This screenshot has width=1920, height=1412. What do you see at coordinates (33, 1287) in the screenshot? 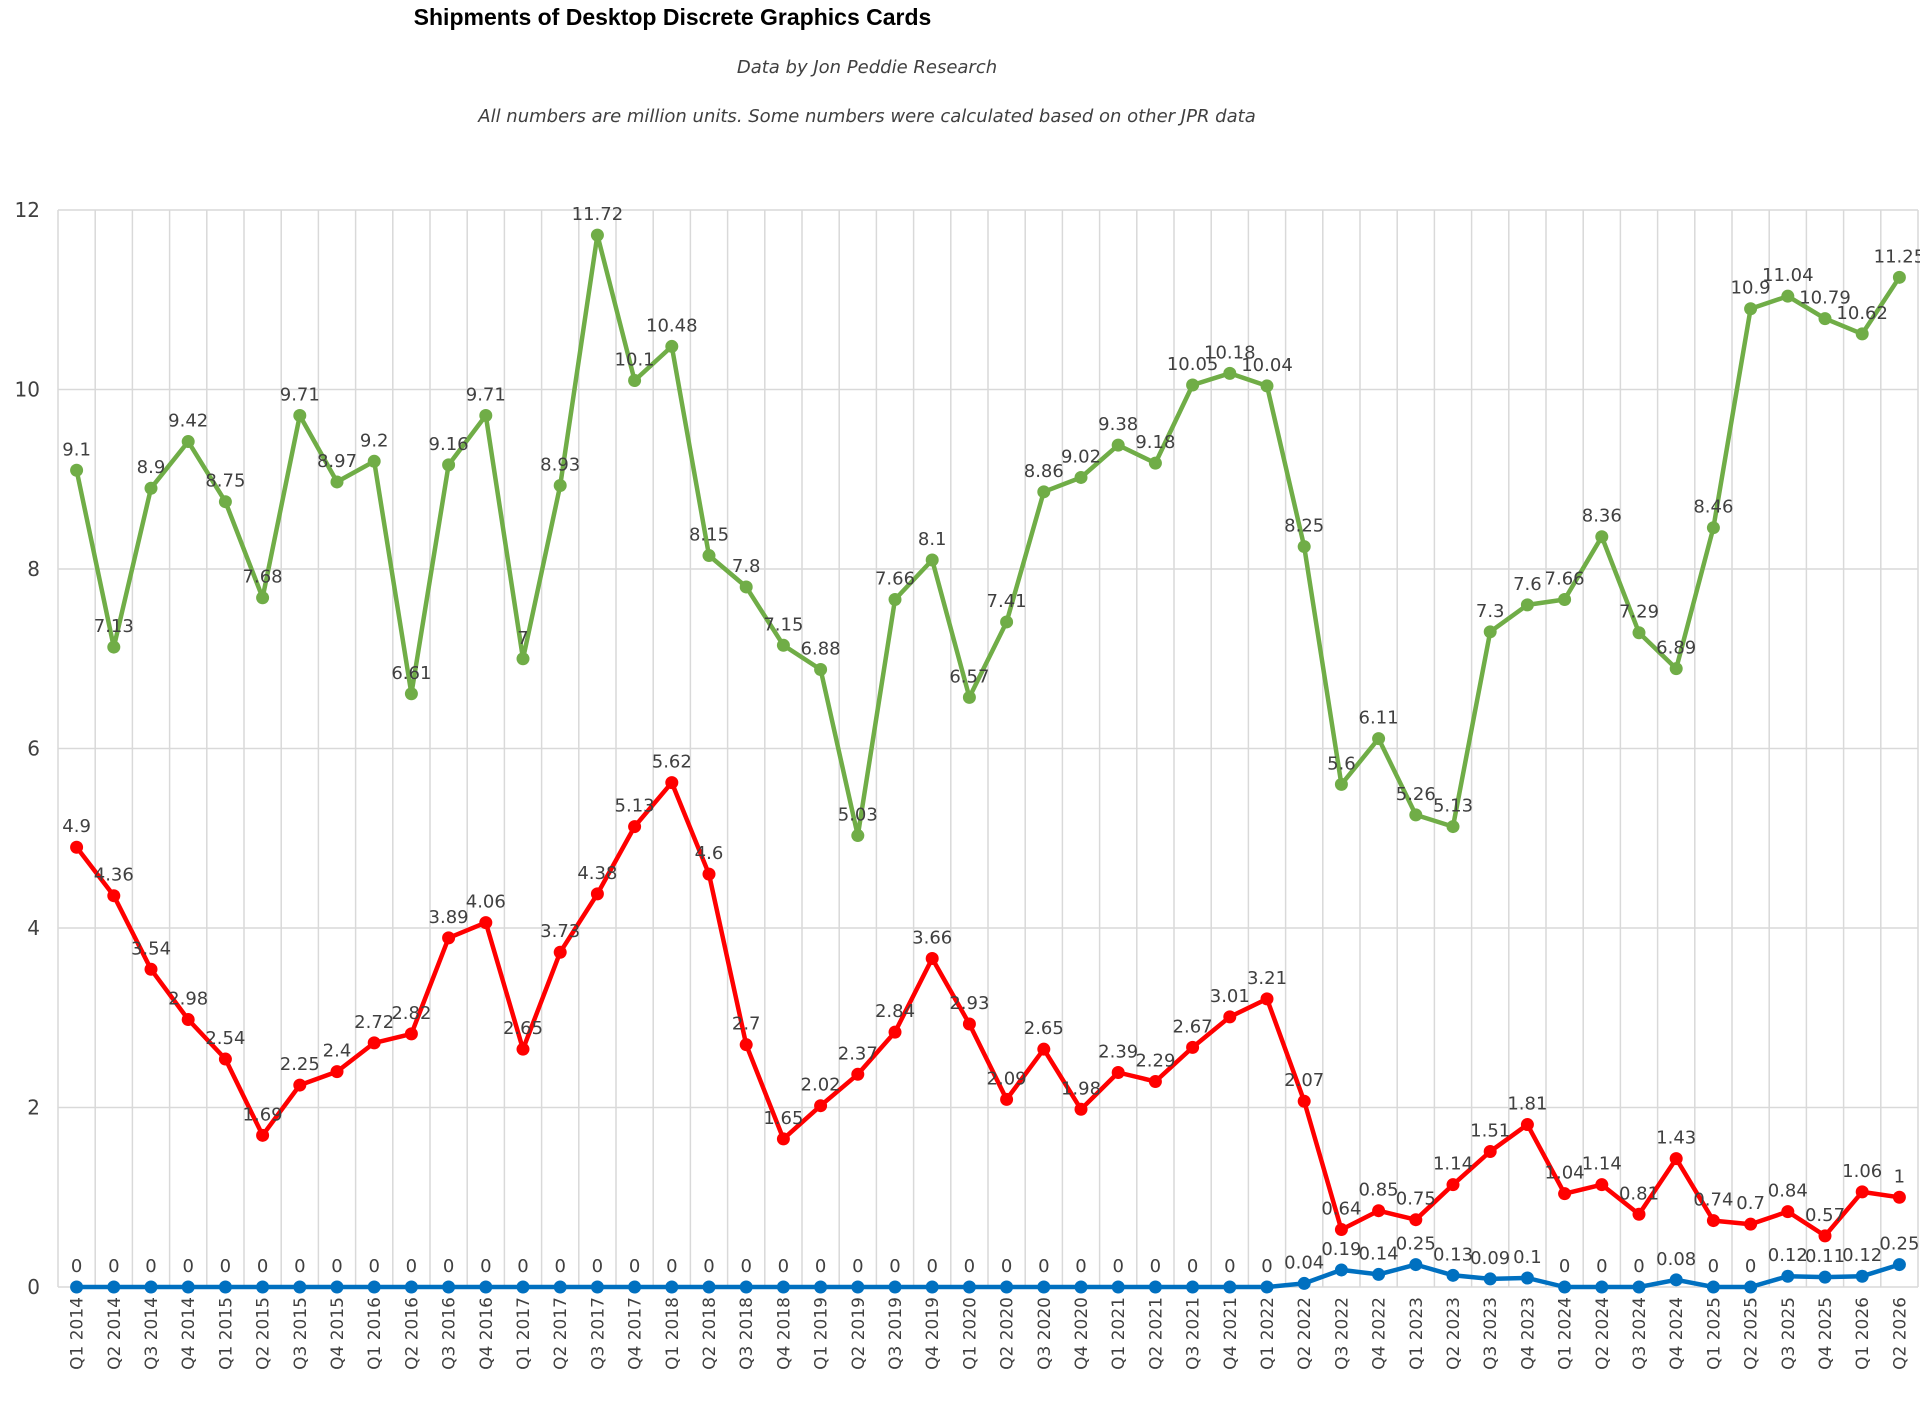
I see `y-tick-label: 0` at bounding box center [33, 1287].